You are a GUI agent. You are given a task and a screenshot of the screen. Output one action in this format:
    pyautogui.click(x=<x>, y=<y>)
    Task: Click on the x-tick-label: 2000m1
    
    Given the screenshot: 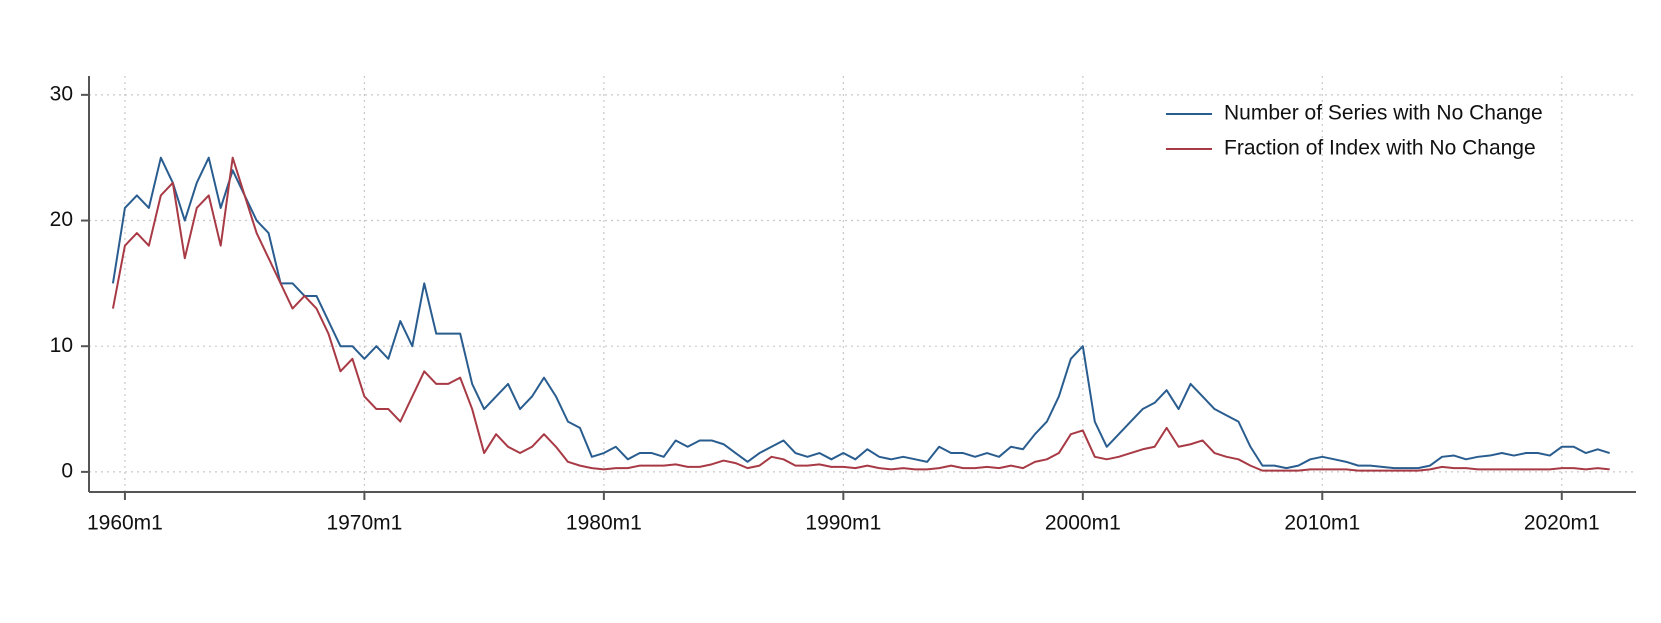 What is the action you would take?
    pyautogui.click(x=1083, y=523)
    